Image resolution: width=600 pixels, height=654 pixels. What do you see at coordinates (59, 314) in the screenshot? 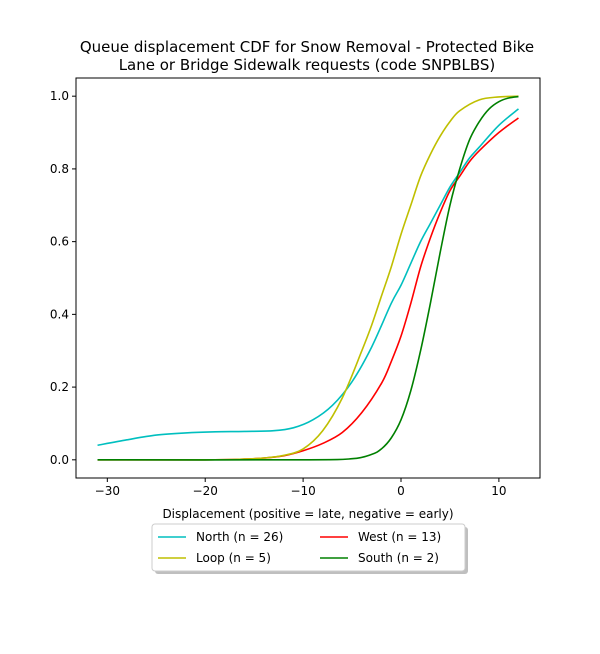
I see `y-tick-label: 0.4` at bounding box center [59, 314].